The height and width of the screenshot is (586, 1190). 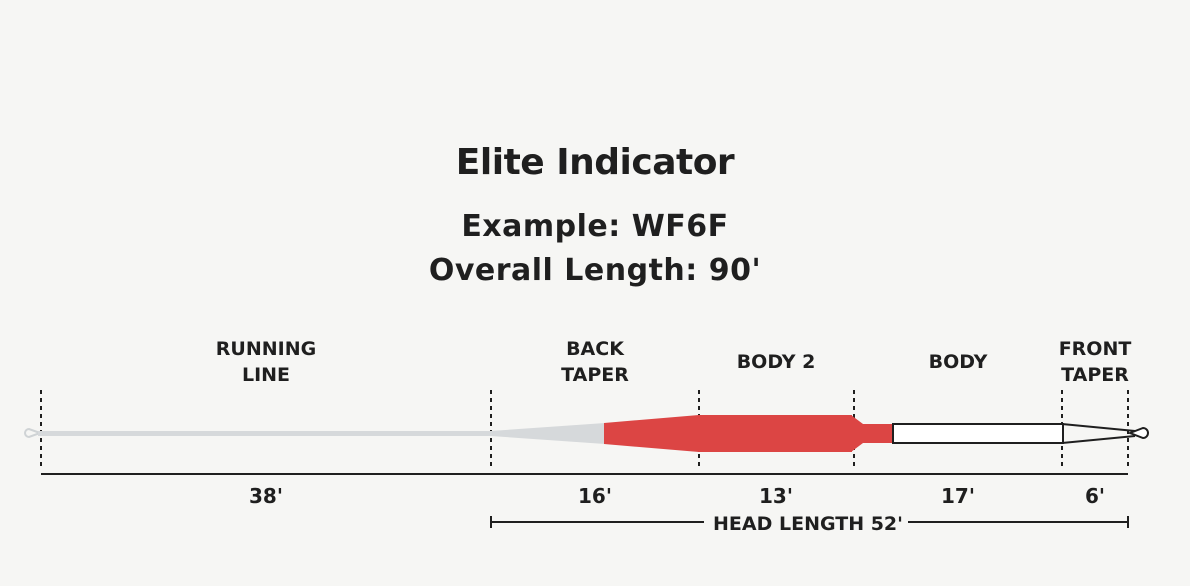 I want to click on head-length-label: HEAD LENGTH 52', so click(x=808, y=524).